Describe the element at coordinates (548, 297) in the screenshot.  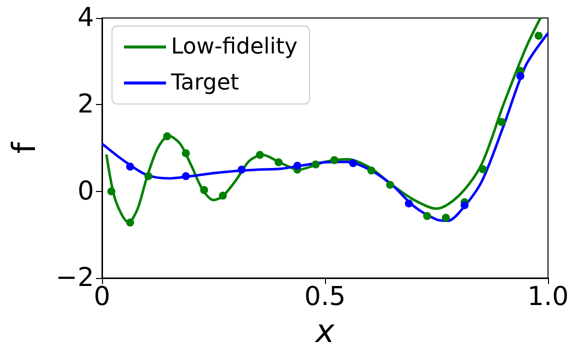
I see `x-tick-label: 1.0` at that location.